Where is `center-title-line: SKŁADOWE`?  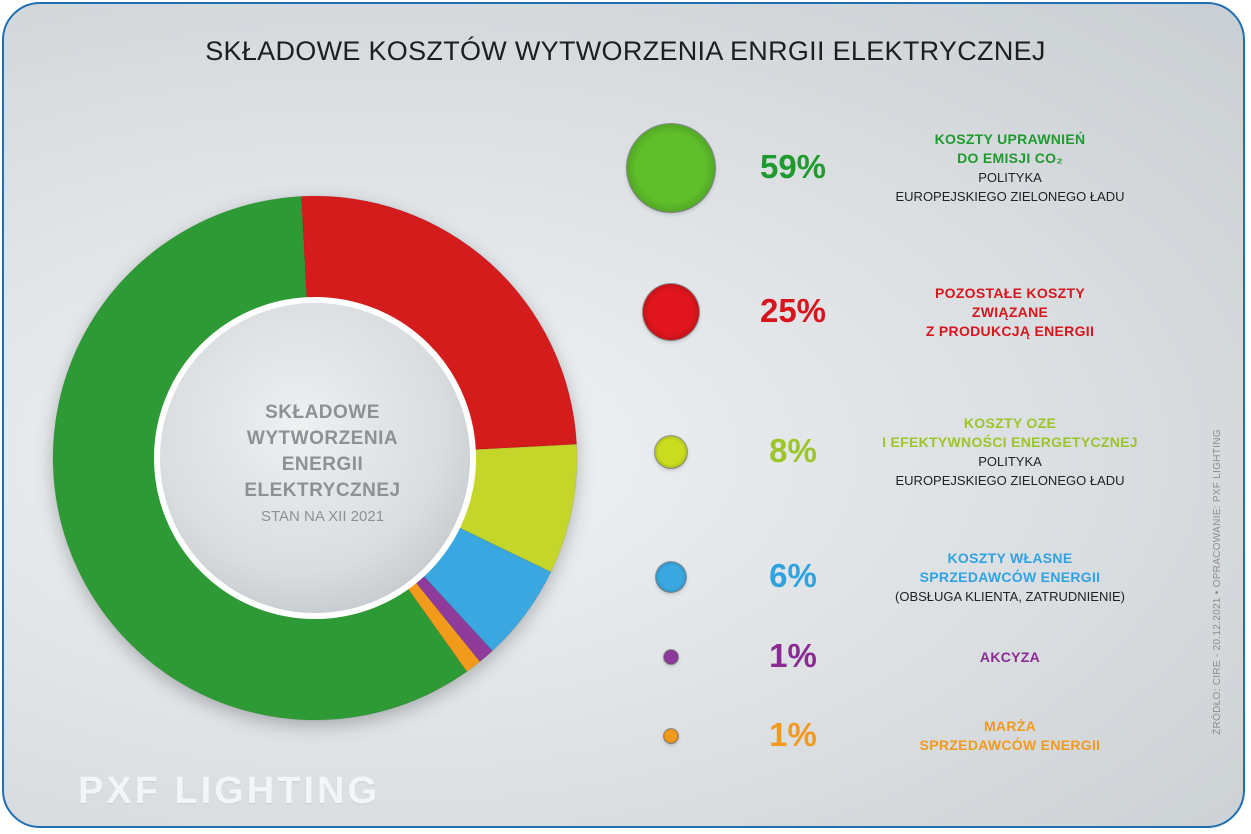 center-title-line: SKŁADOWE is located at coordinates (322, 412).